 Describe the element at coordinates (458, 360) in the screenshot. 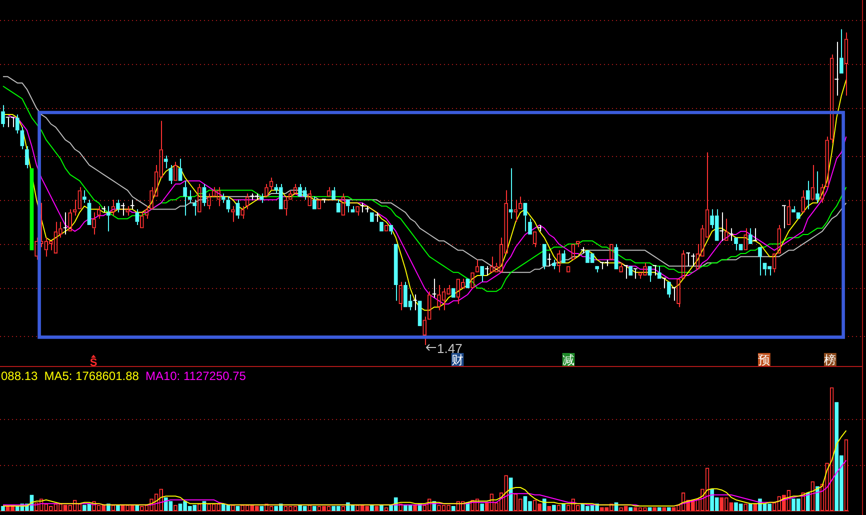

I see `text: 财` at that location.